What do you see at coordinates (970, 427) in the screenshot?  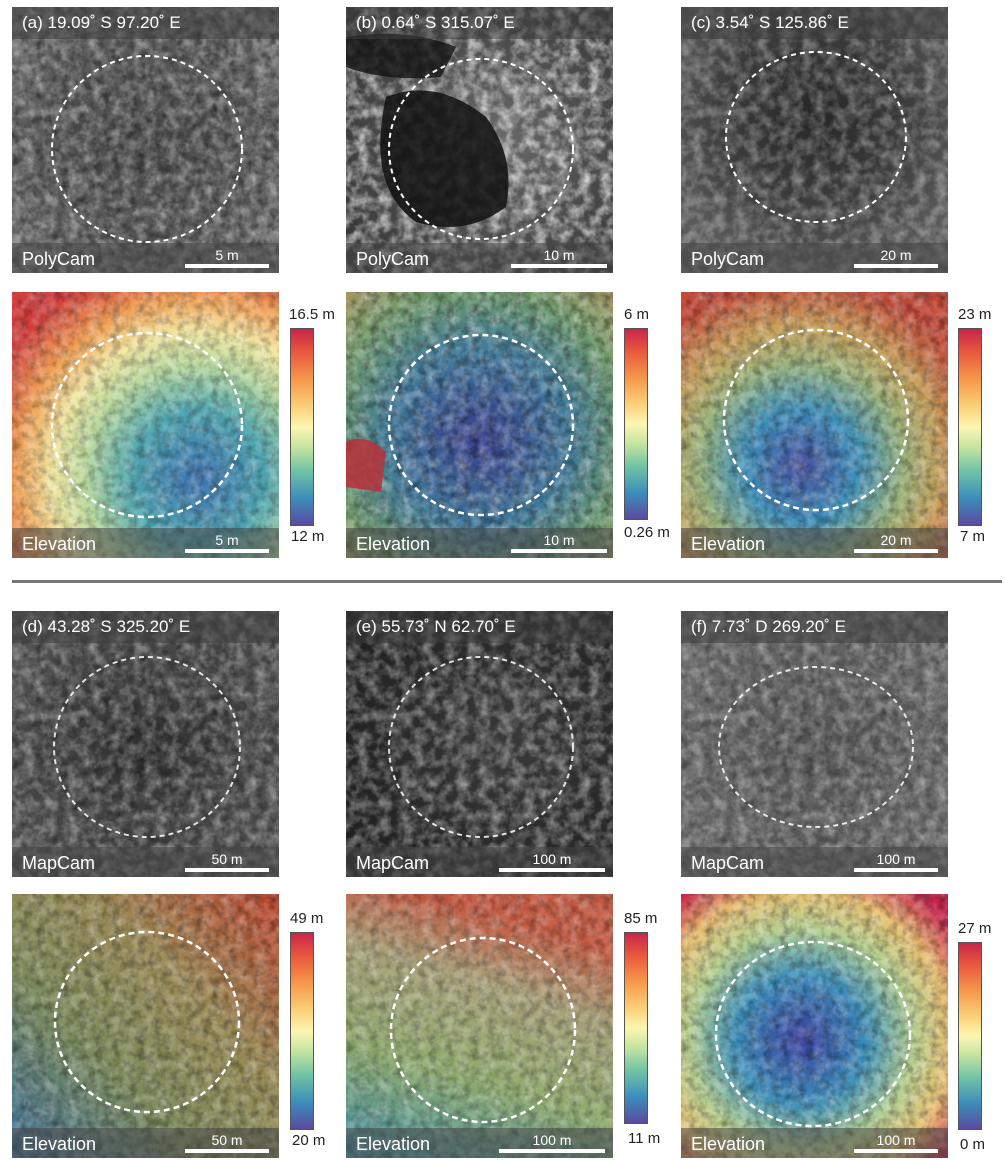 I see `colorbar-c` at bounding box center [970, 427].